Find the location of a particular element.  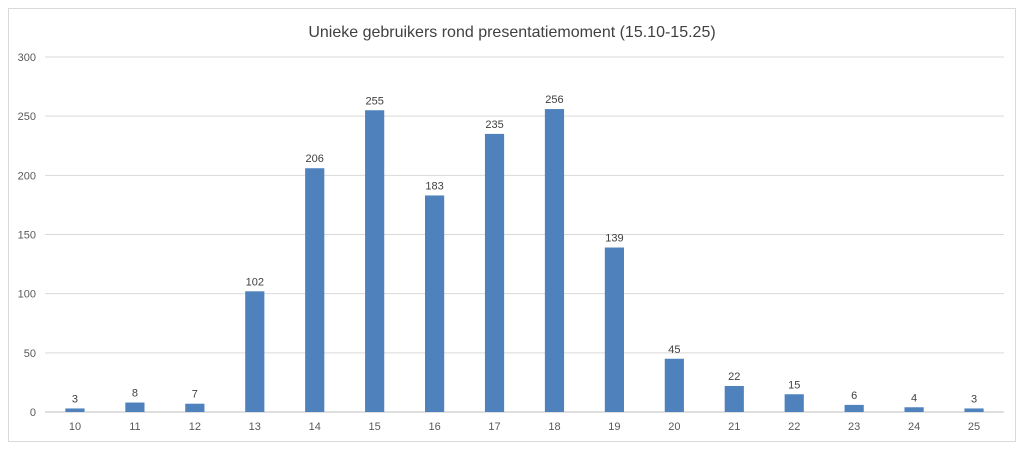

x-tick-label: 22 is located at coordinates (794, 427).